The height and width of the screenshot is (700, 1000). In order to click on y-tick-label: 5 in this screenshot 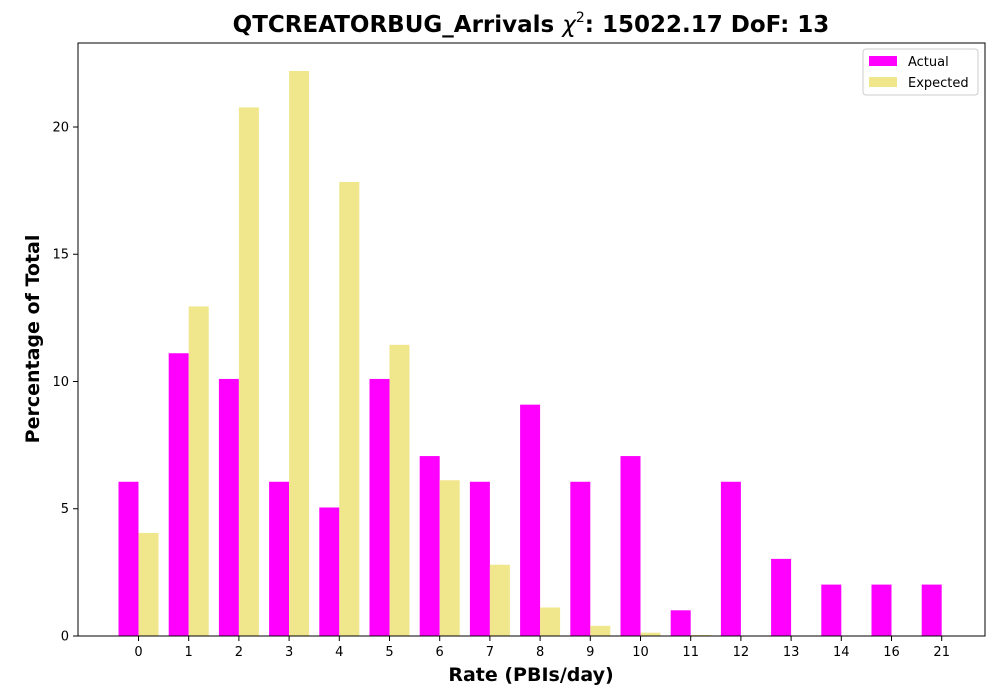, I will do `click(65, 509)`.